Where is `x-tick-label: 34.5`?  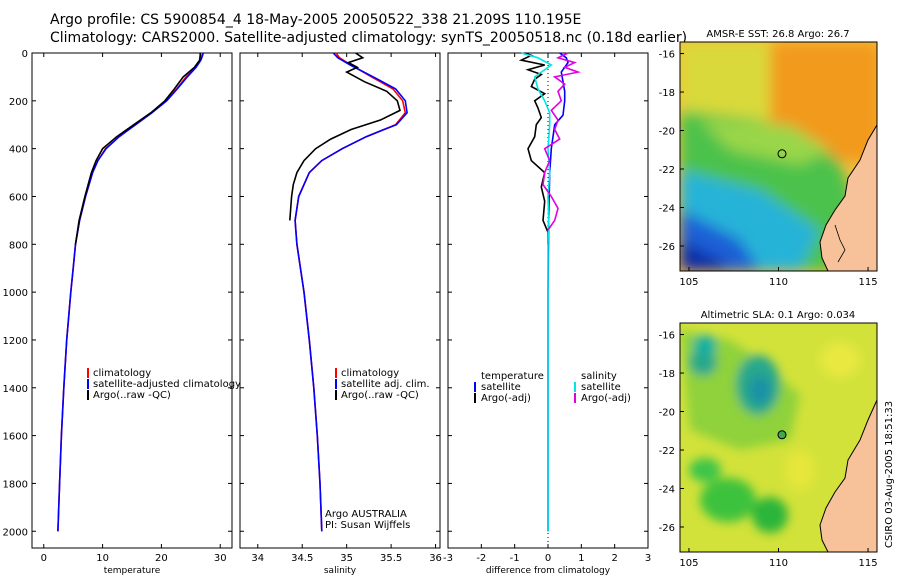 x-tick-label: 34.5 is located at coordinates (302, 558).